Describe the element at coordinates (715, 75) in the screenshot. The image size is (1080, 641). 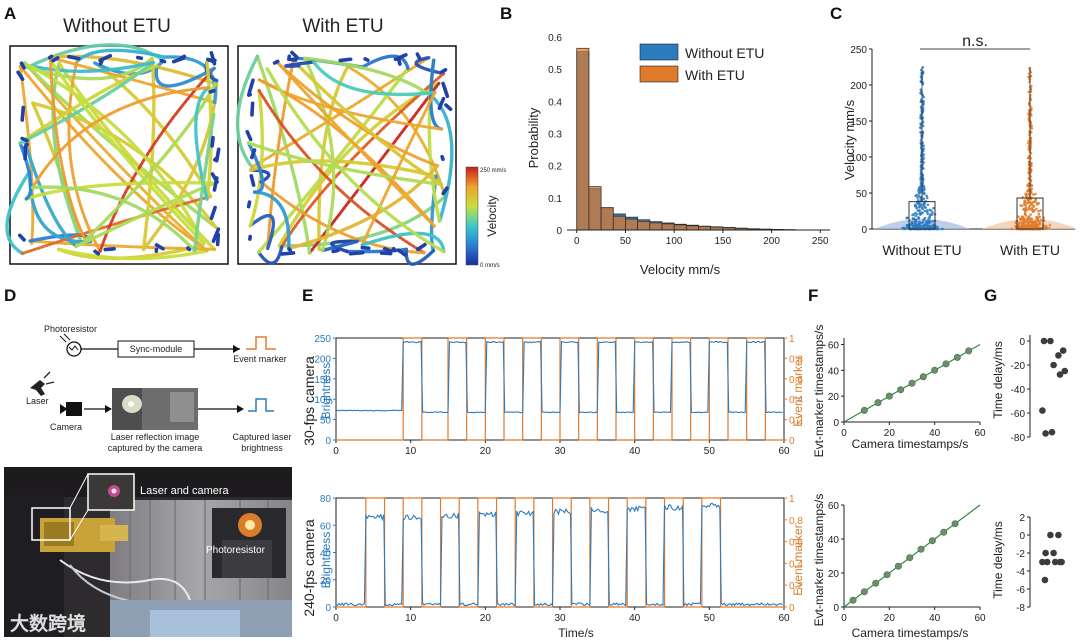
I see `legend-label-with-etu: With ETU` at that location.